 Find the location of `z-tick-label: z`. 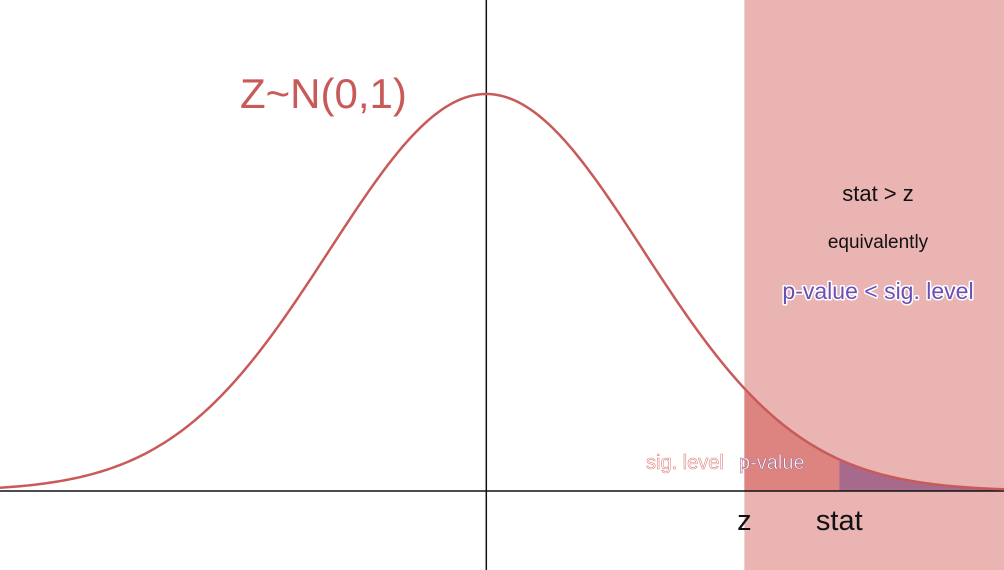

z-tick-label: z is located at coordinates (744, 521).